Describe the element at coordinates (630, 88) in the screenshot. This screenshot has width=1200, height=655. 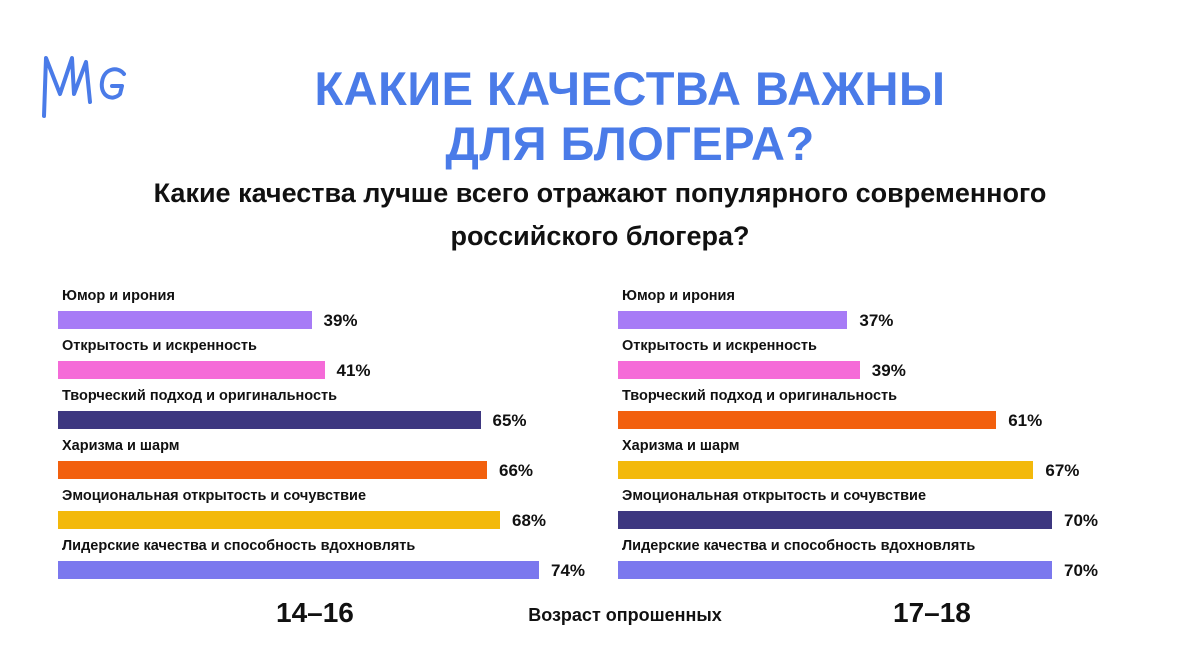
I see `page-title-line1: КАКИЕ КАЧЕСТВА ВАЖНЫ` at that location.